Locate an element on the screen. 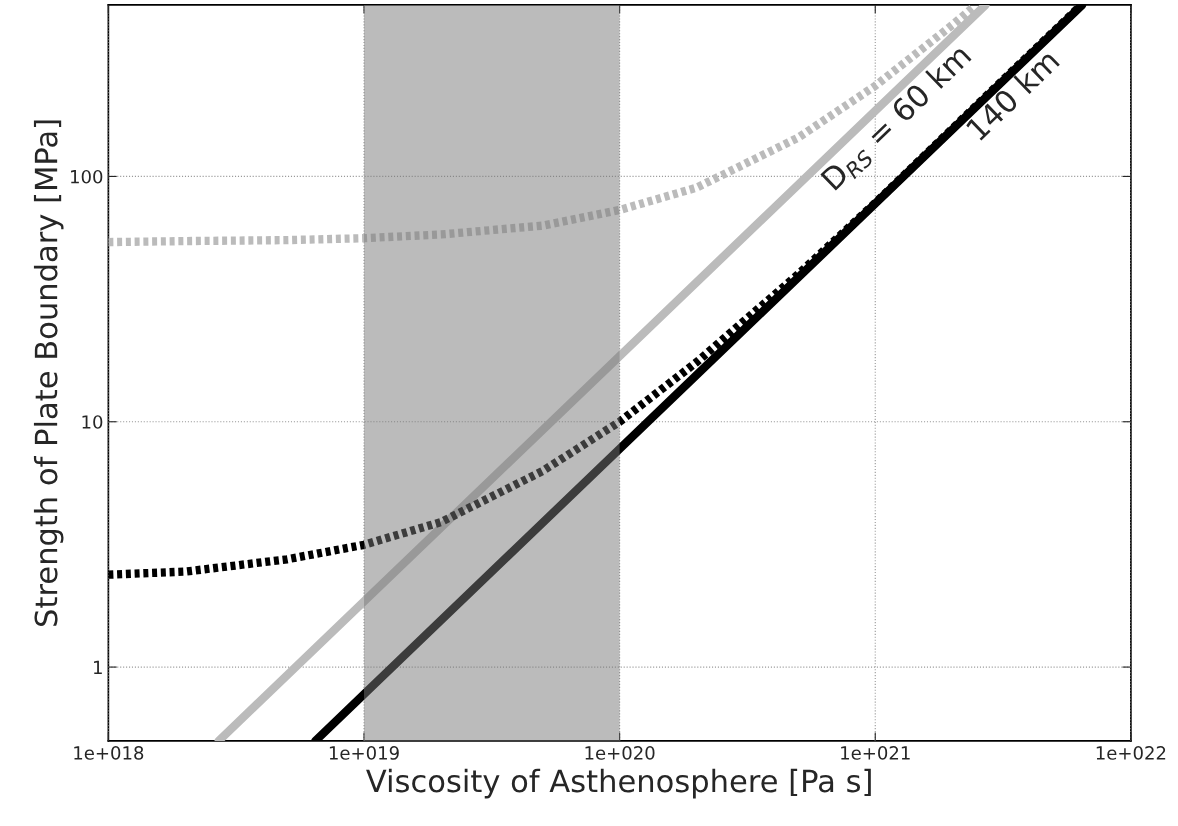  y-tick-label: 100 is located at coordinates (87, 176).